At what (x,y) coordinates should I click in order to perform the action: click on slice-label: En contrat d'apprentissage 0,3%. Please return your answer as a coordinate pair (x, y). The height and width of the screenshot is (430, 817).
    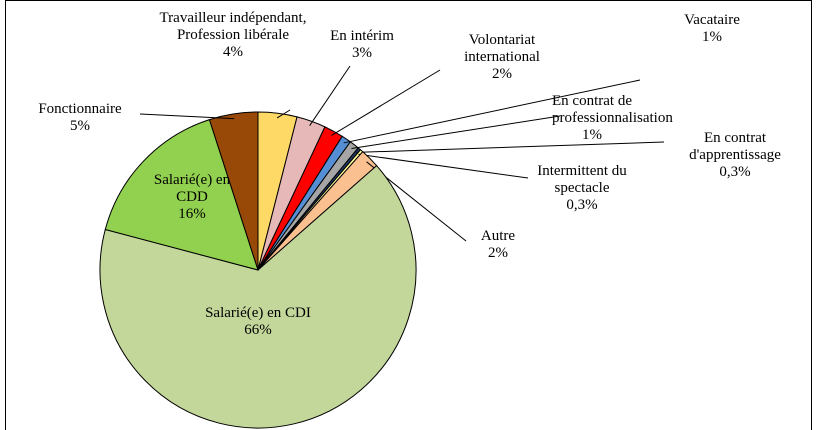
    Looking at the image, I should click on (735, 155).